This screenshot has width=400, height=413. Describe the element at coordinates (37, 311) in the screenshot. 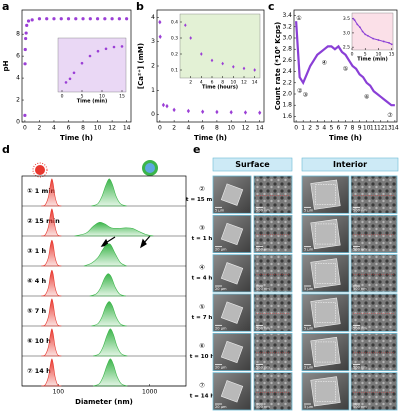

I see `row-label: ⑤ 7 h` at that location.